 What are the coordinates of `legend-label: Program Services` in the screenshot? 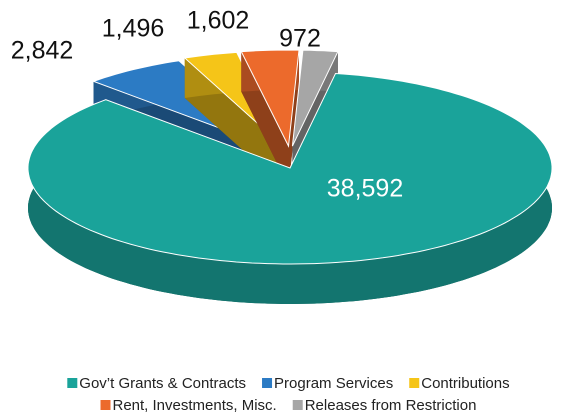 It's located at (333, 383).